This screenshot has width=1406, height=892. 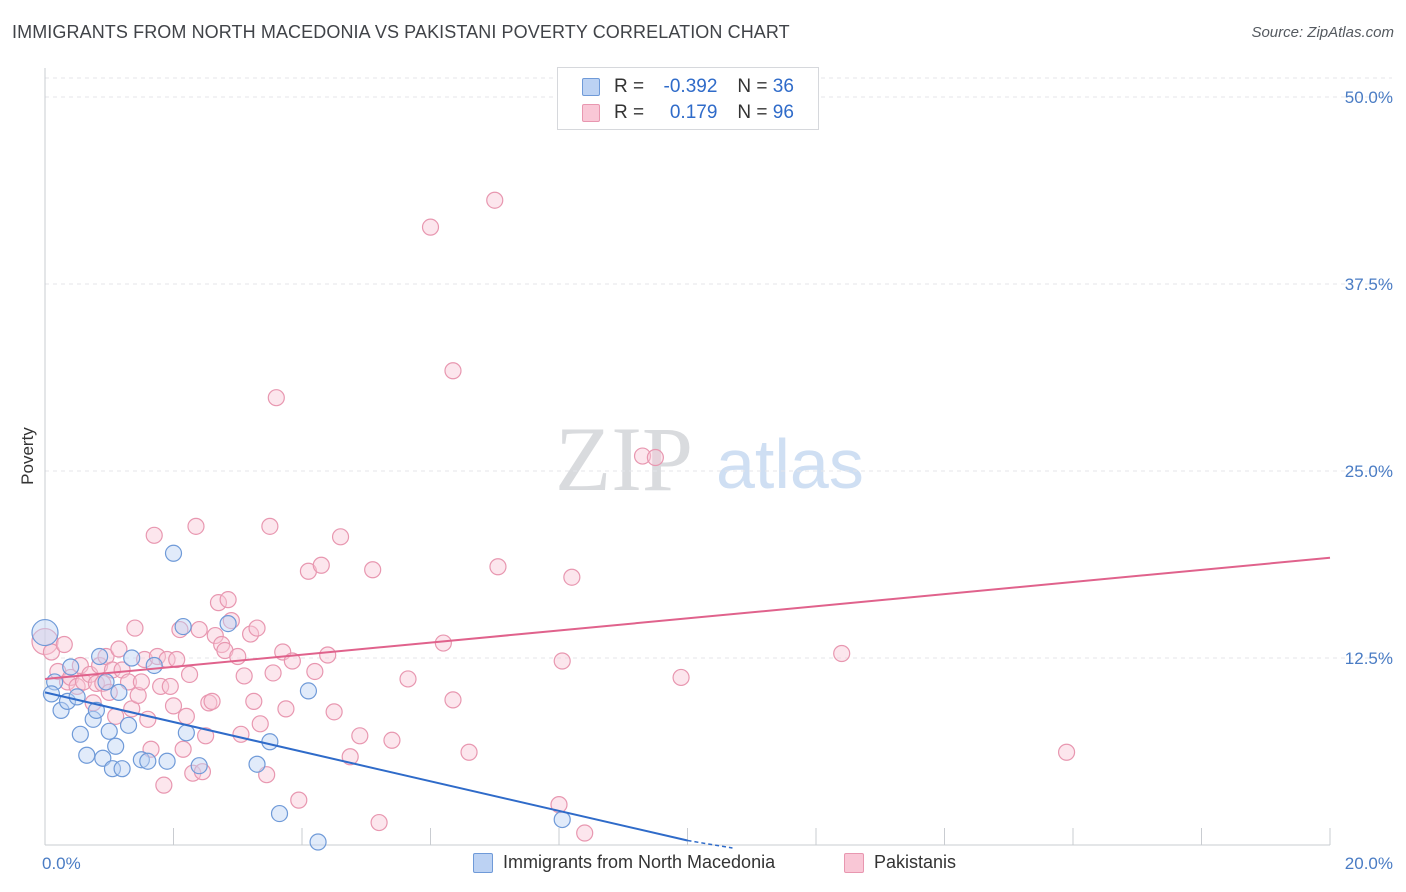 I want to click on north-macedonia-trend-line, so click(x=366, y=766).